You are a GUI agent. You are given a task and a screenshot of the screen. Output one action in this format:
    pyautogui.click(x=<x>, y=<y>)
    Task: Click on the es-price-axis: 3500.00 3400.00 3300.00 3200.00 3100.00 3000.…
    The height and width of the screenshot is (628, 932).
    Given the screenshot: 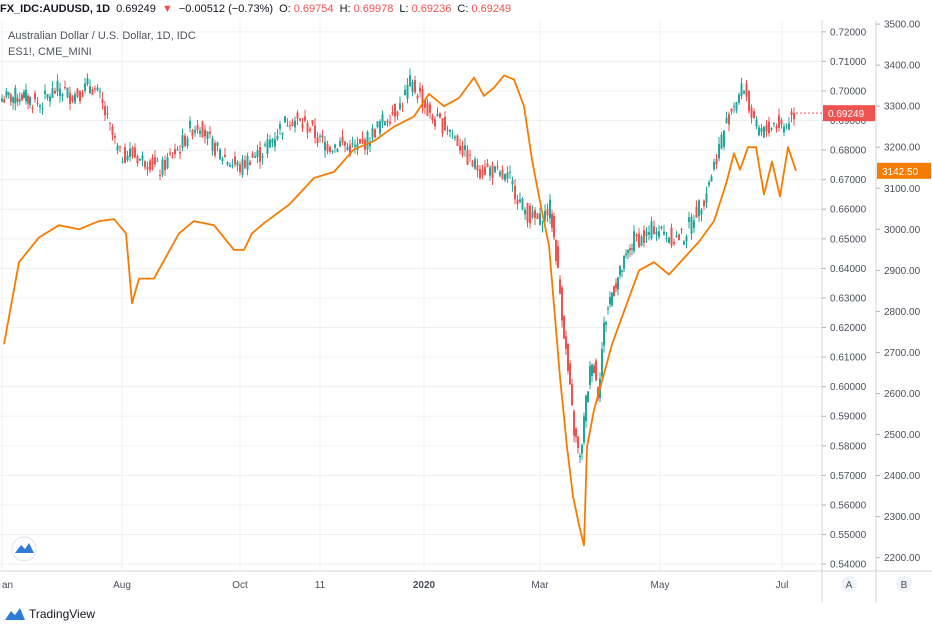 What is the action you would take?
    pyautogui.click(x=898, y=292)
    